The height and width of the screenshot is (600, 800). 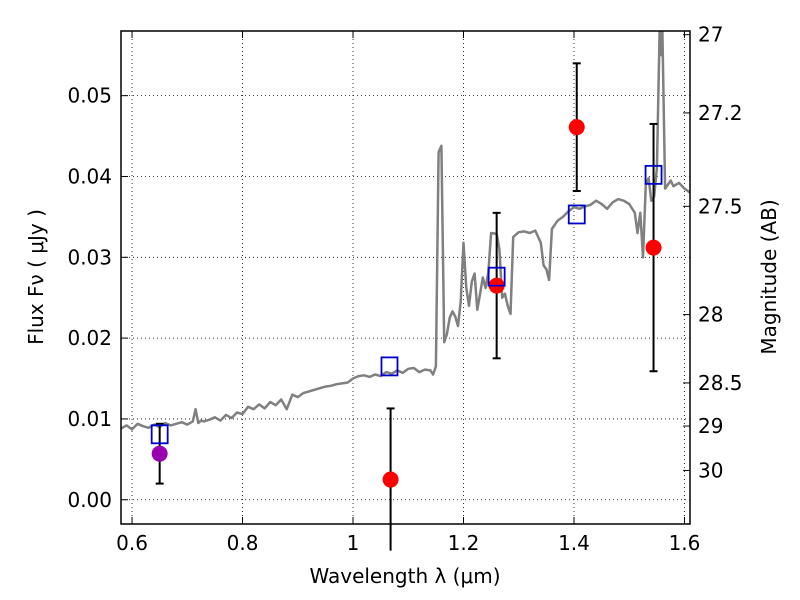 What do you see at coordinates (710, 470) in the screenshot?
I see `right-tick-label: 30` at bounding box center [710, 470].